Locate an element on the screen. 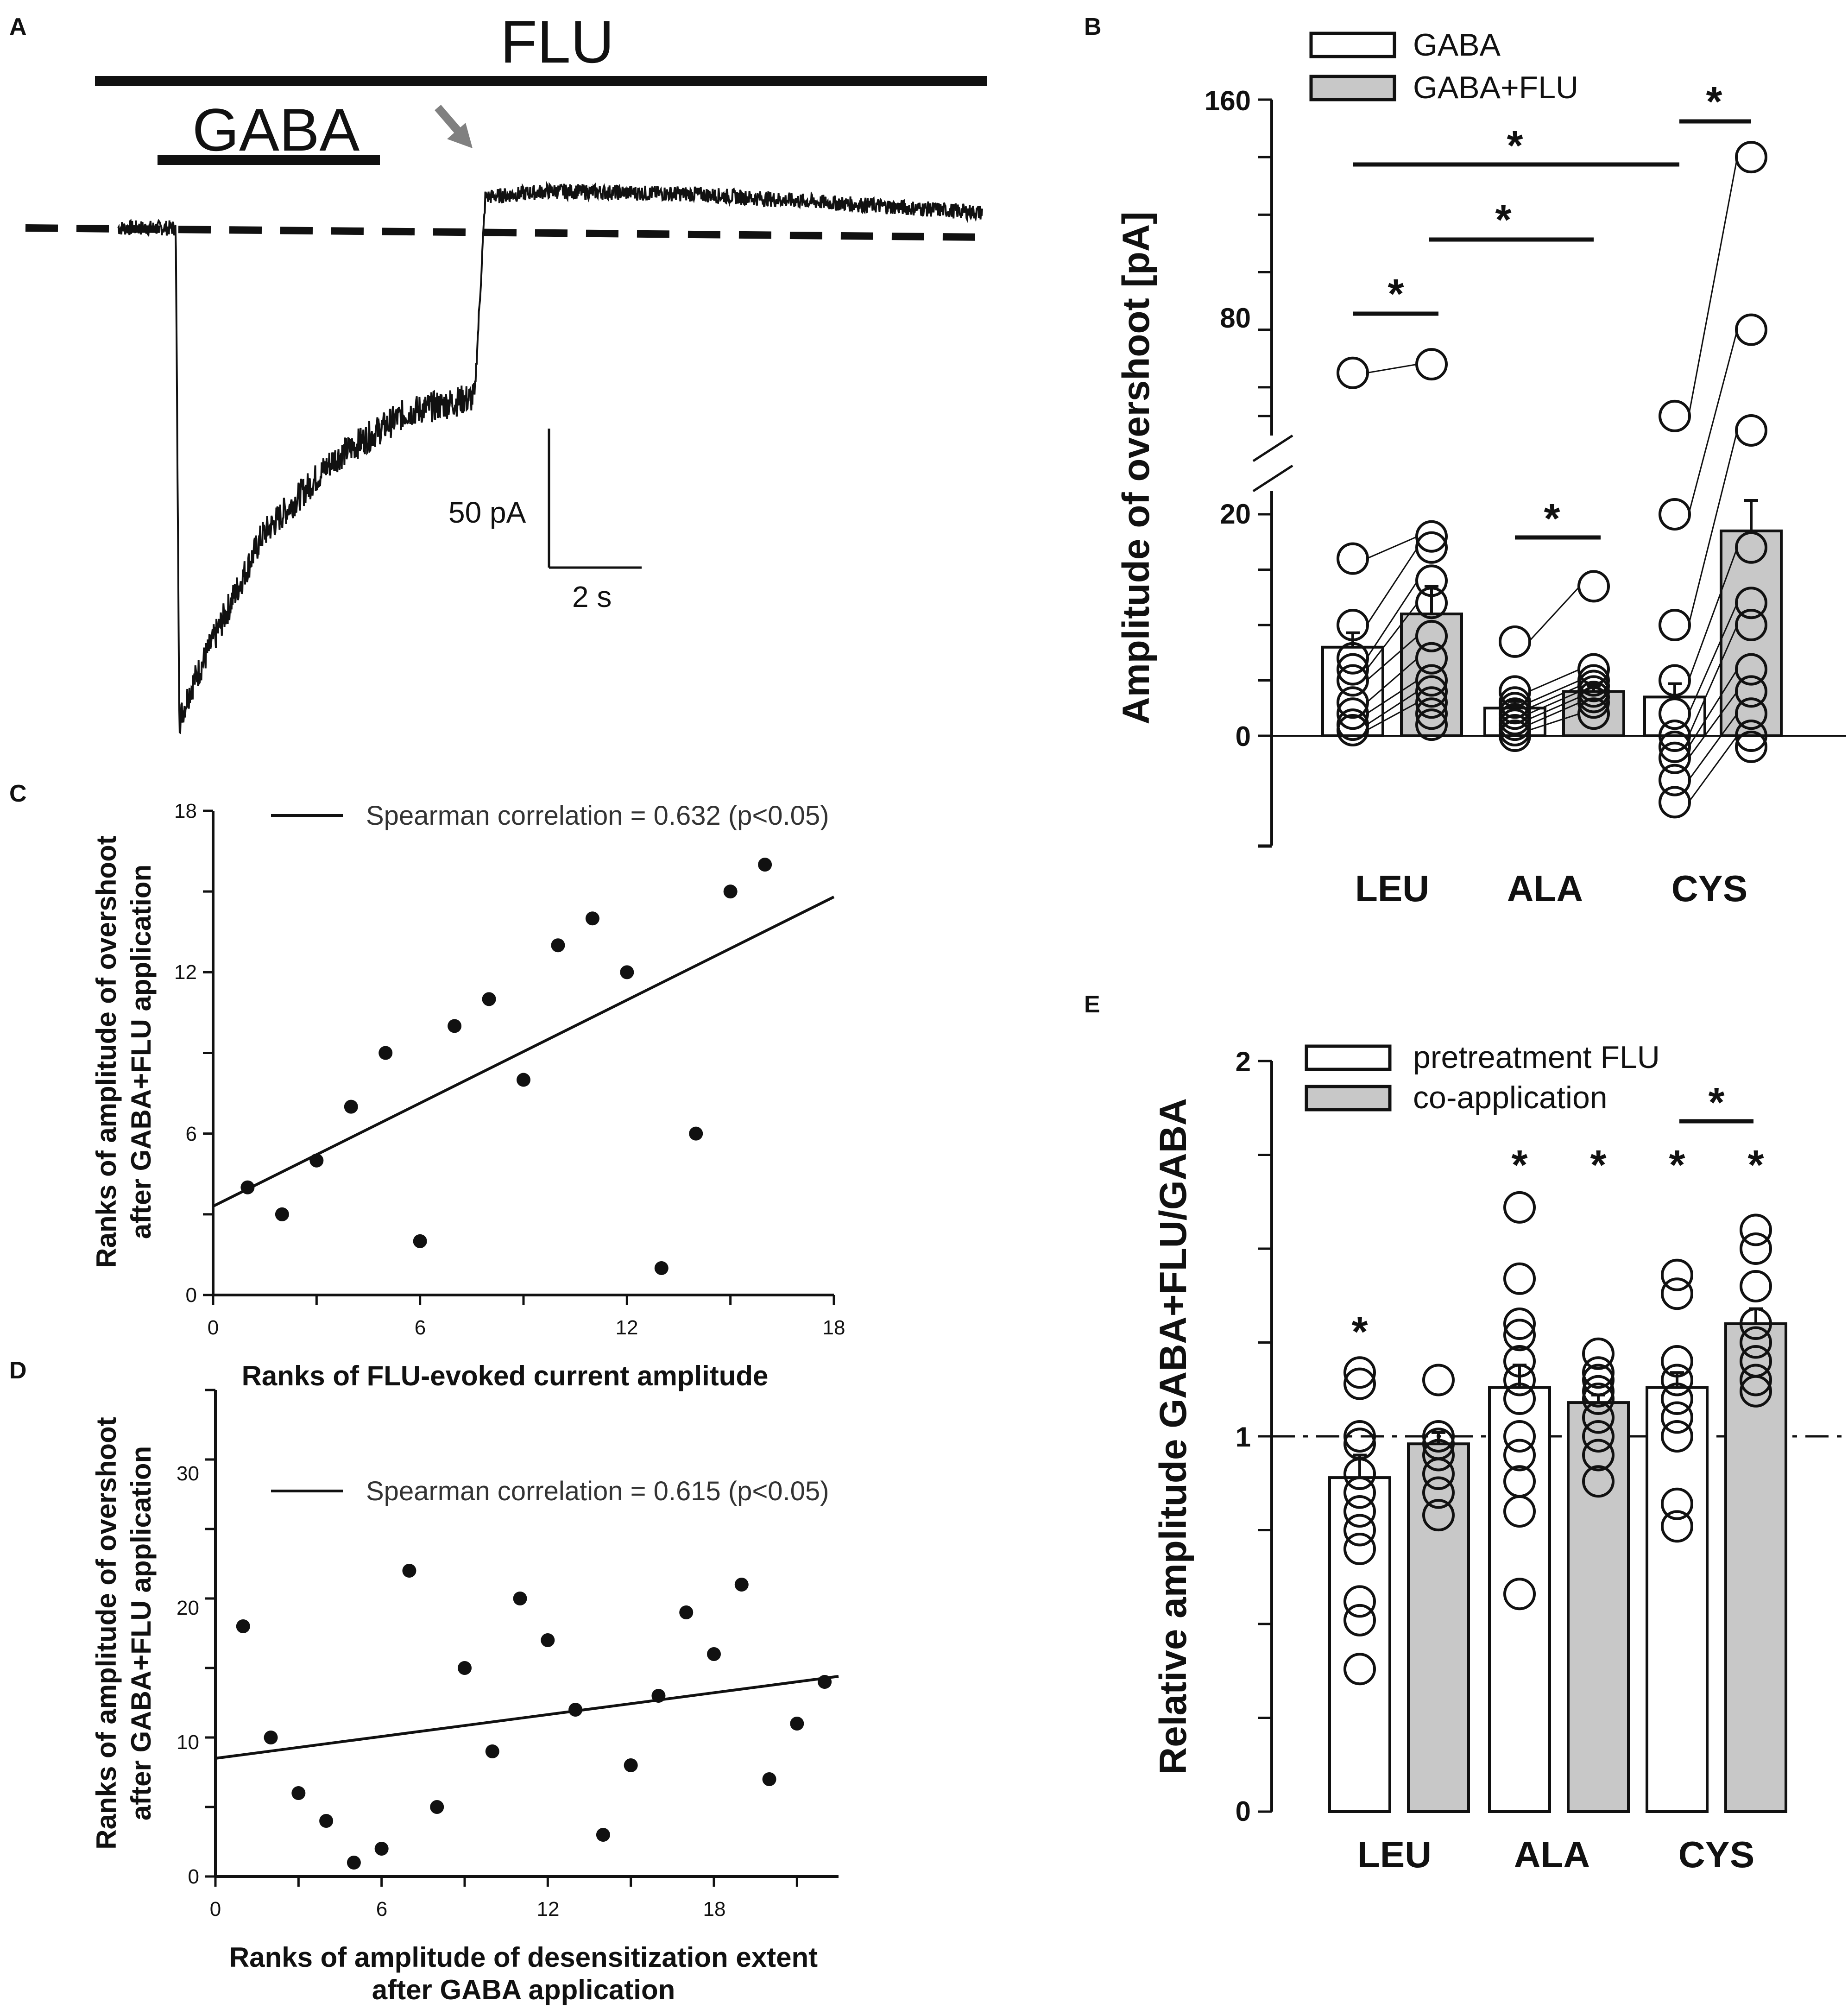 The height and width of the screenshot is (2009, 1848). legend-label-gaba: GABA is located at coordinates (1457, 45).